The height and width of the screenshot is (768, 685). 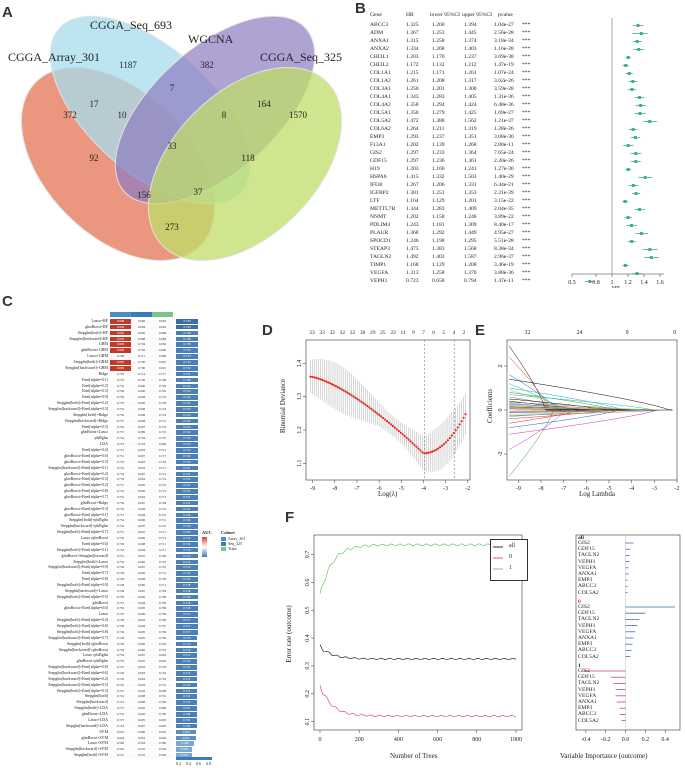 I want to click on vimp-xtick-label: -0.2, so click(x=606, y=740).